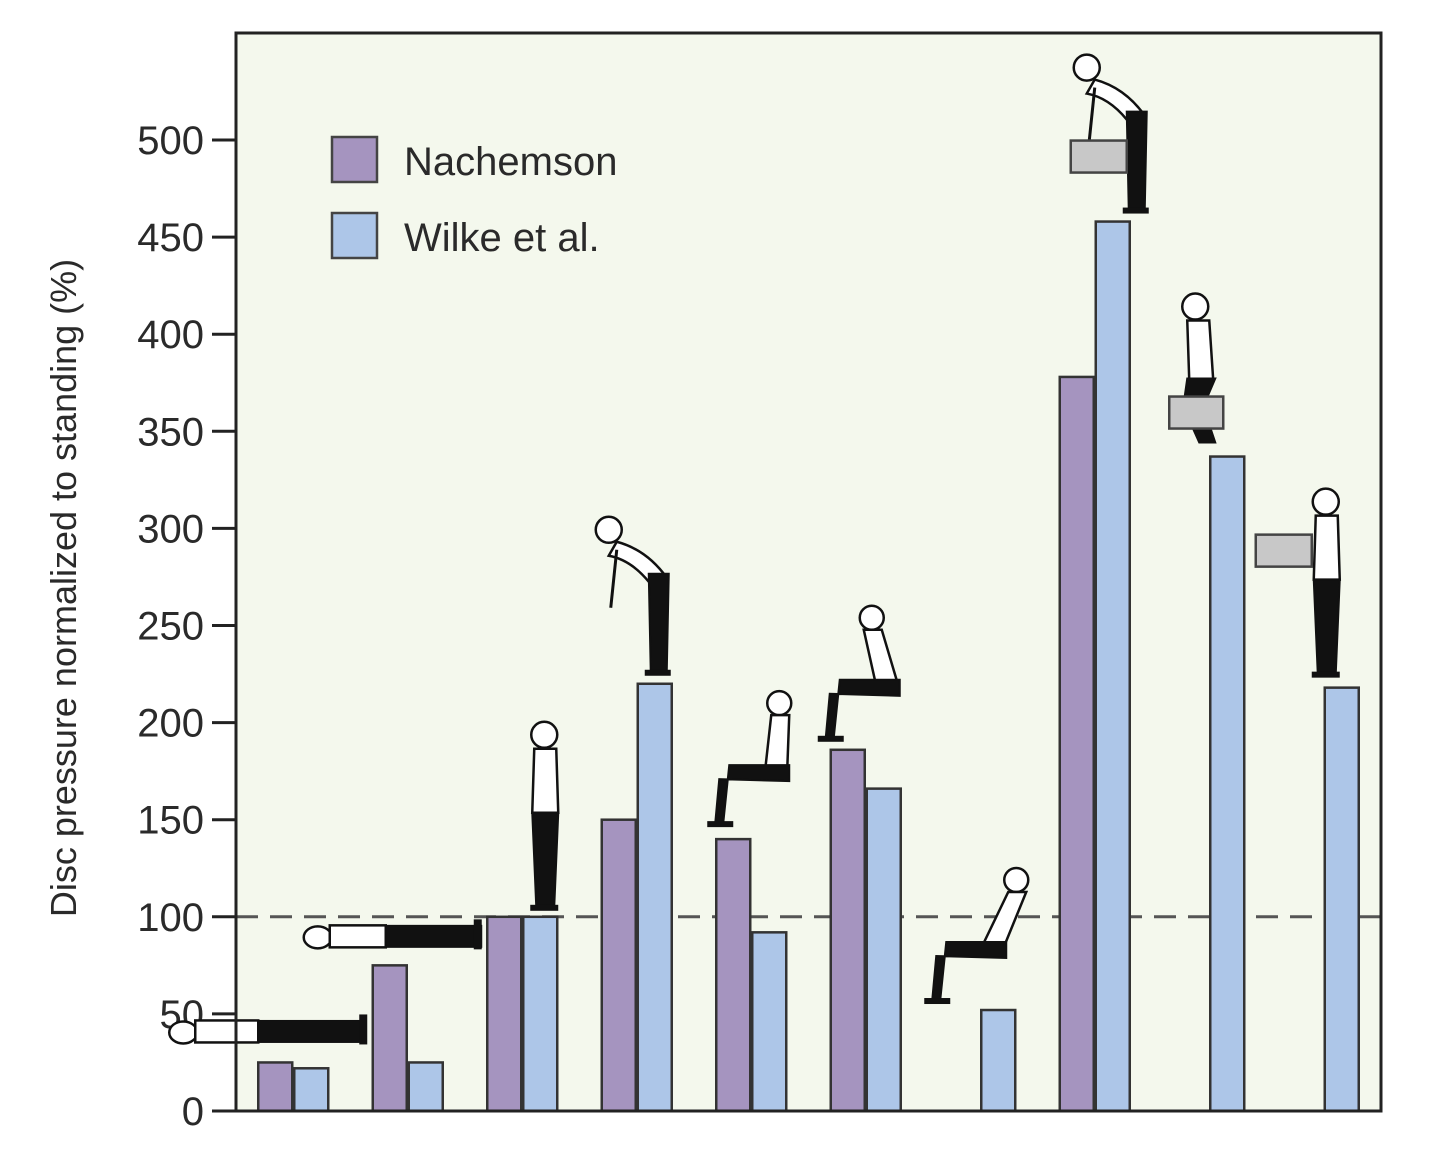 This screenshot has height=1164, width=1440. What do you see at coordinates (473, 197) in the screenshot?
I see `legend: Nachemson Wilke et al.` at bounding box center [473, 197].